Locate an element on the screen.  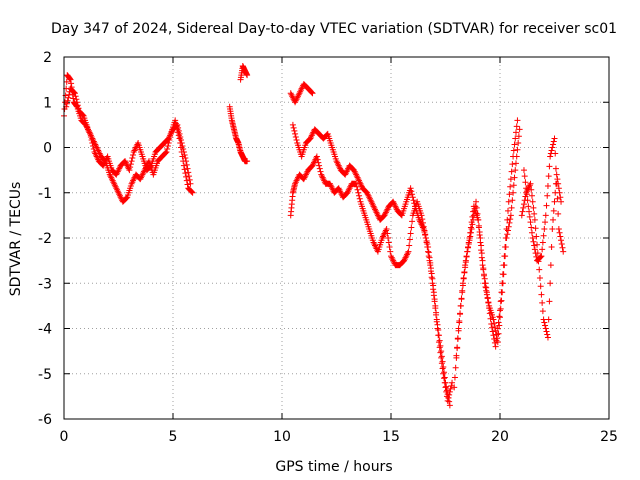
y-tick-label: -5 is located at coordinates (45, 375).